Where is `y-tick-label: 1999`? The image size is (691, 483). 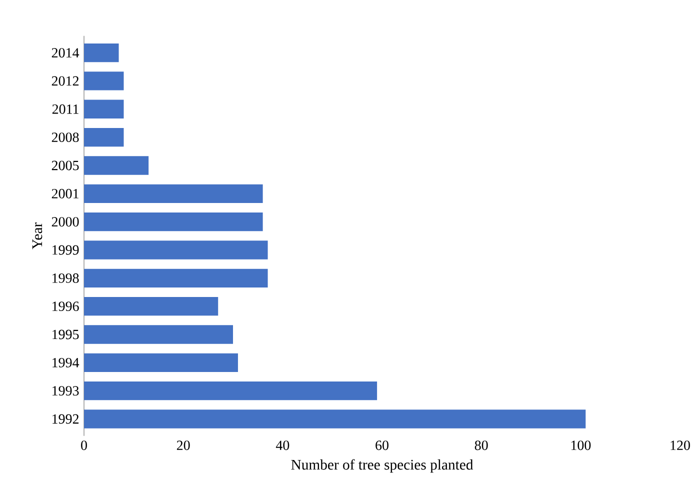 y-tick-label: 1999 is located at coordinates (65, 250).